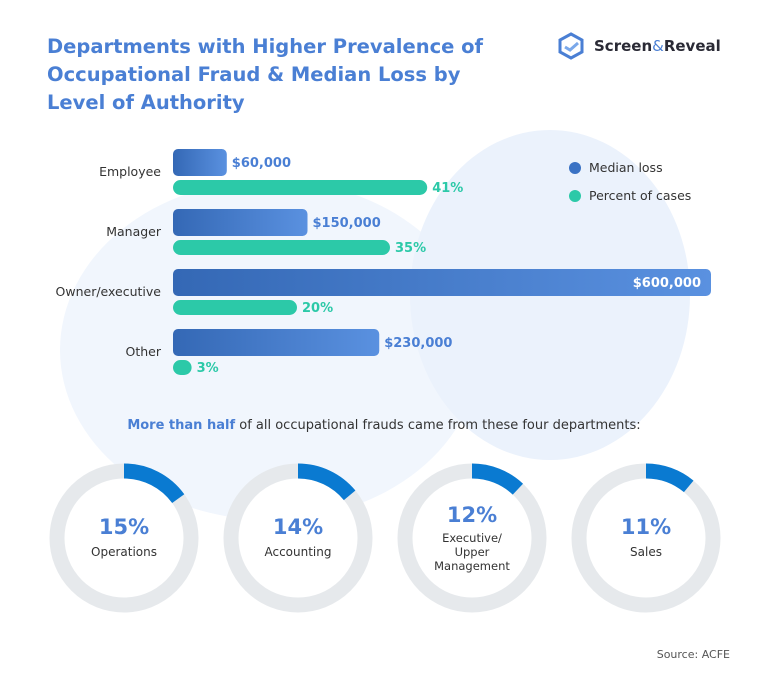 The width and height of the screenshot is (768, 681). What do you see at coordinates (410, 248) in the screenshot?
I see `percent-label: 35%` at bounding box center [410, 248].